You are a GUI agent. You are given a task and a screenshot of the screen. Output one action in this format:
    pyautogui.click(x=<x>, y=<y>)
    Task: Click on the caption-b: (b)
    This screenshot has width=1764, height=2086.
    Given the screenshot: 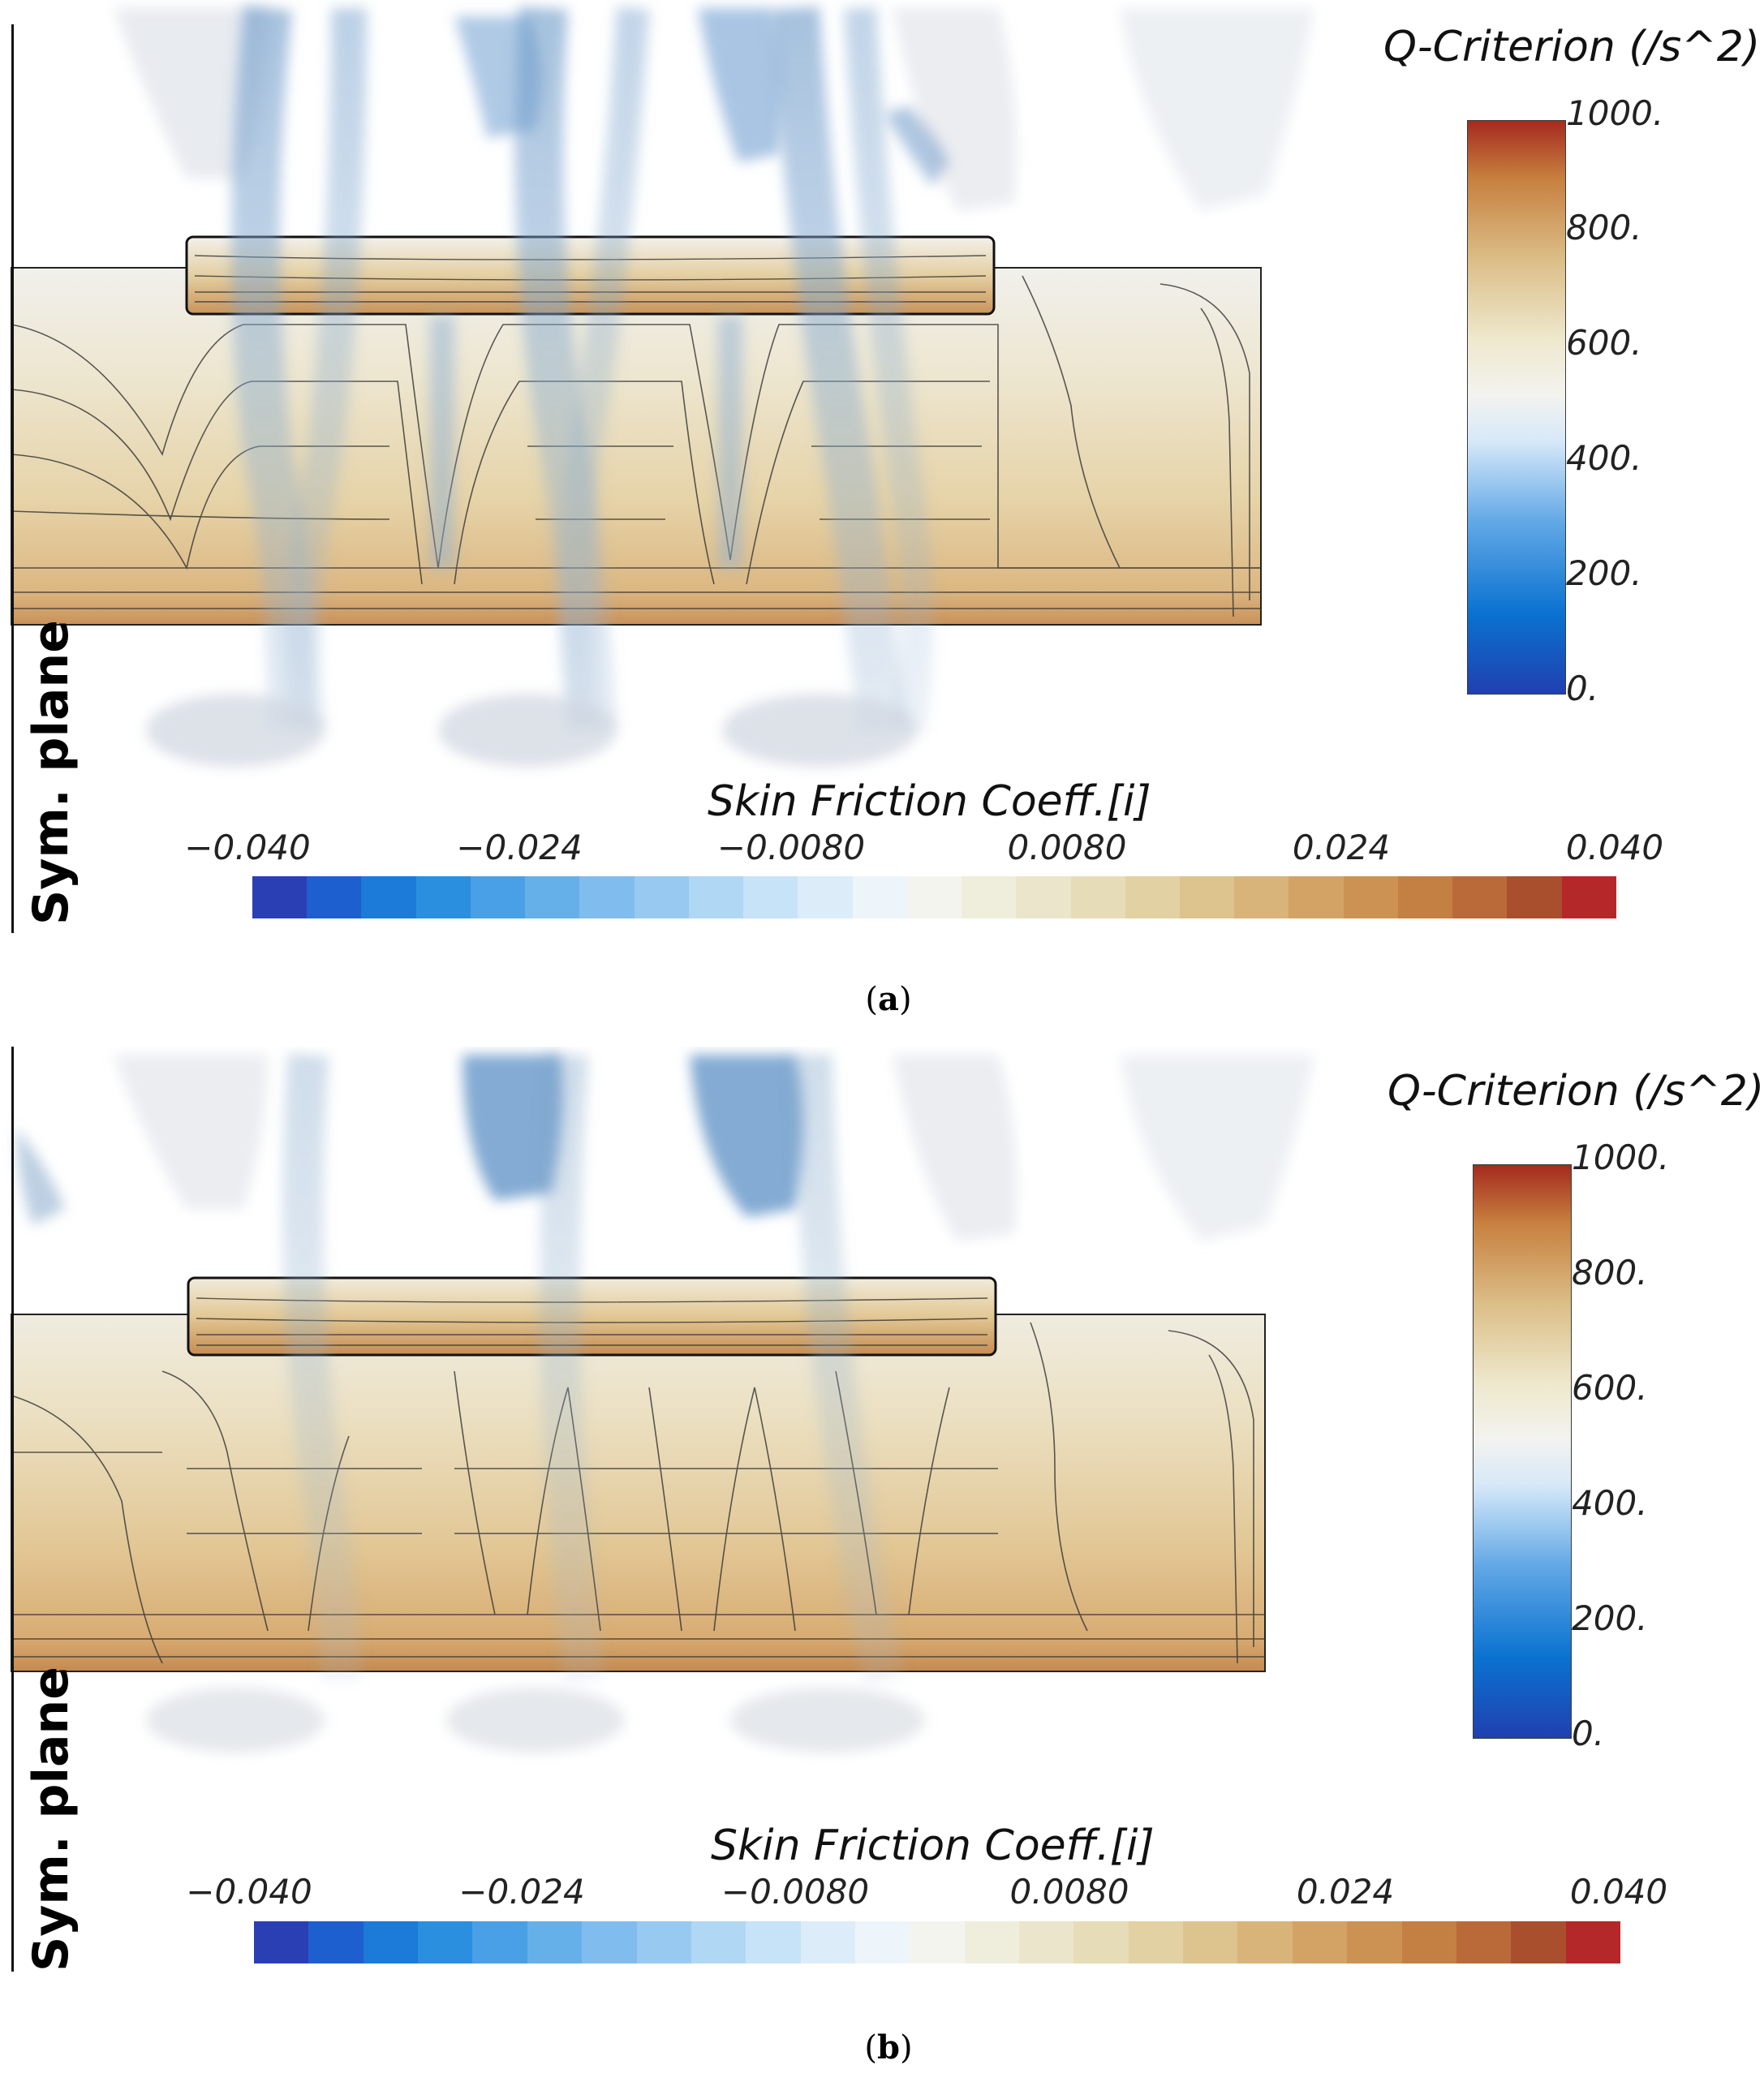 What is the action you would take?
    pyautogui.click(x=888, y=2047)
    